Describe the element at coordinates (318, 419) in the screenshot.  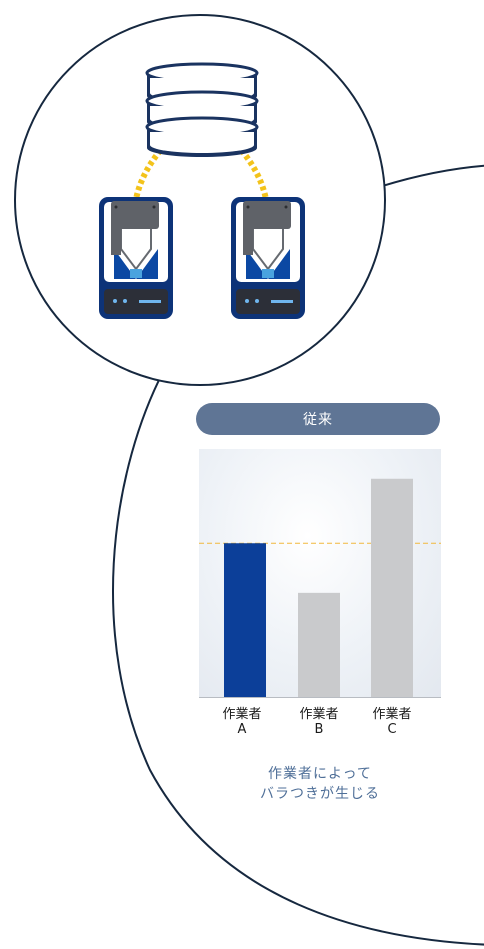
I see `header-label: 従来` at that location.